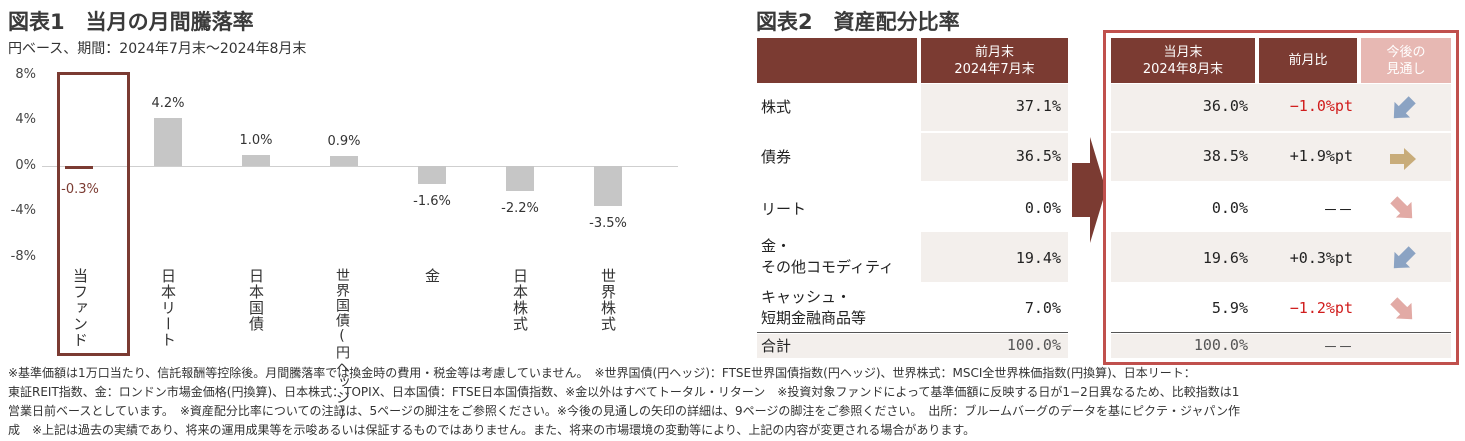 This screenshot has width=1465, height=441. What do you see at coordinates (342, 375) in the screenshot?
I see `category-label-line: (円ヘッジ)` at bounding box center [342, 375].